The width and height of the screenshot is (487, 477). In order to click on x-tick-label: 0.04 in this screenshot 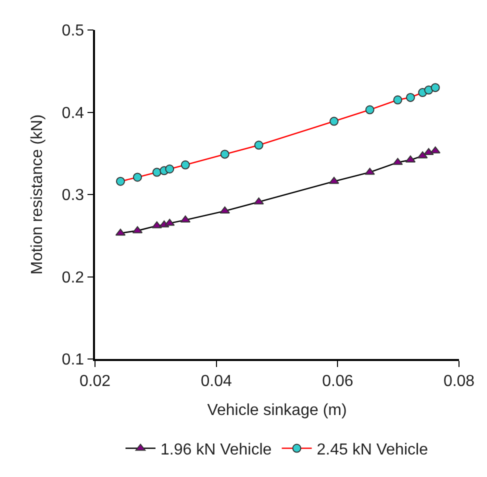, I will do `click(216, 381)`.